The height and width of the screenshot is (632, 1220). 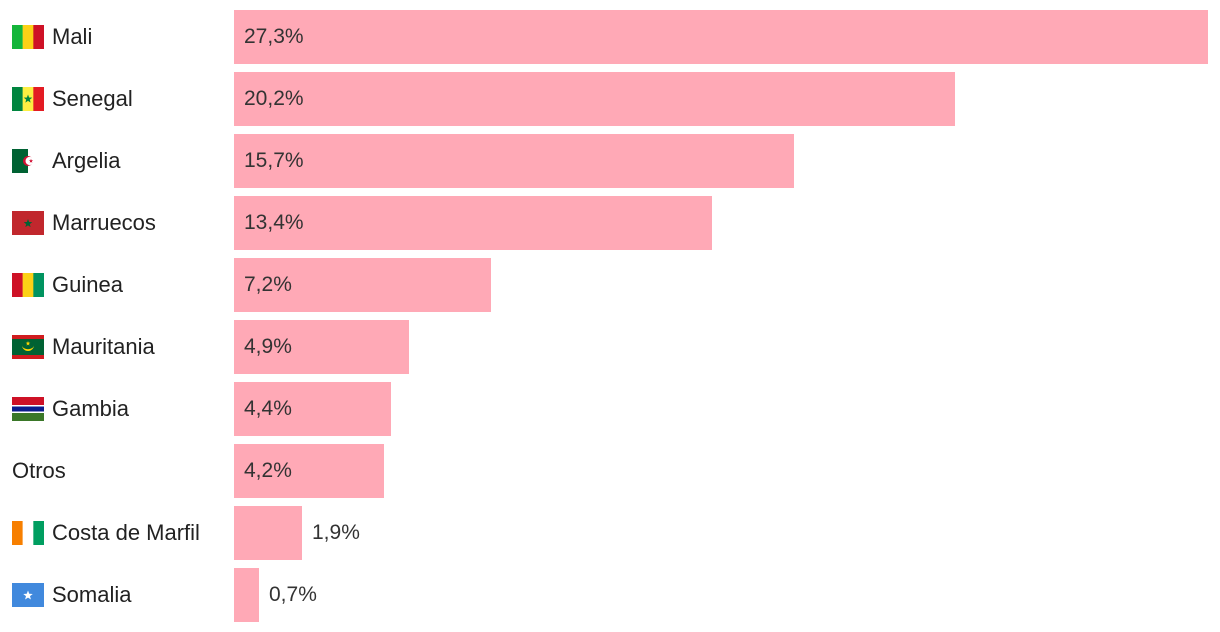 I want to click on value-label: 4,2%, so click(x=268, y=470).